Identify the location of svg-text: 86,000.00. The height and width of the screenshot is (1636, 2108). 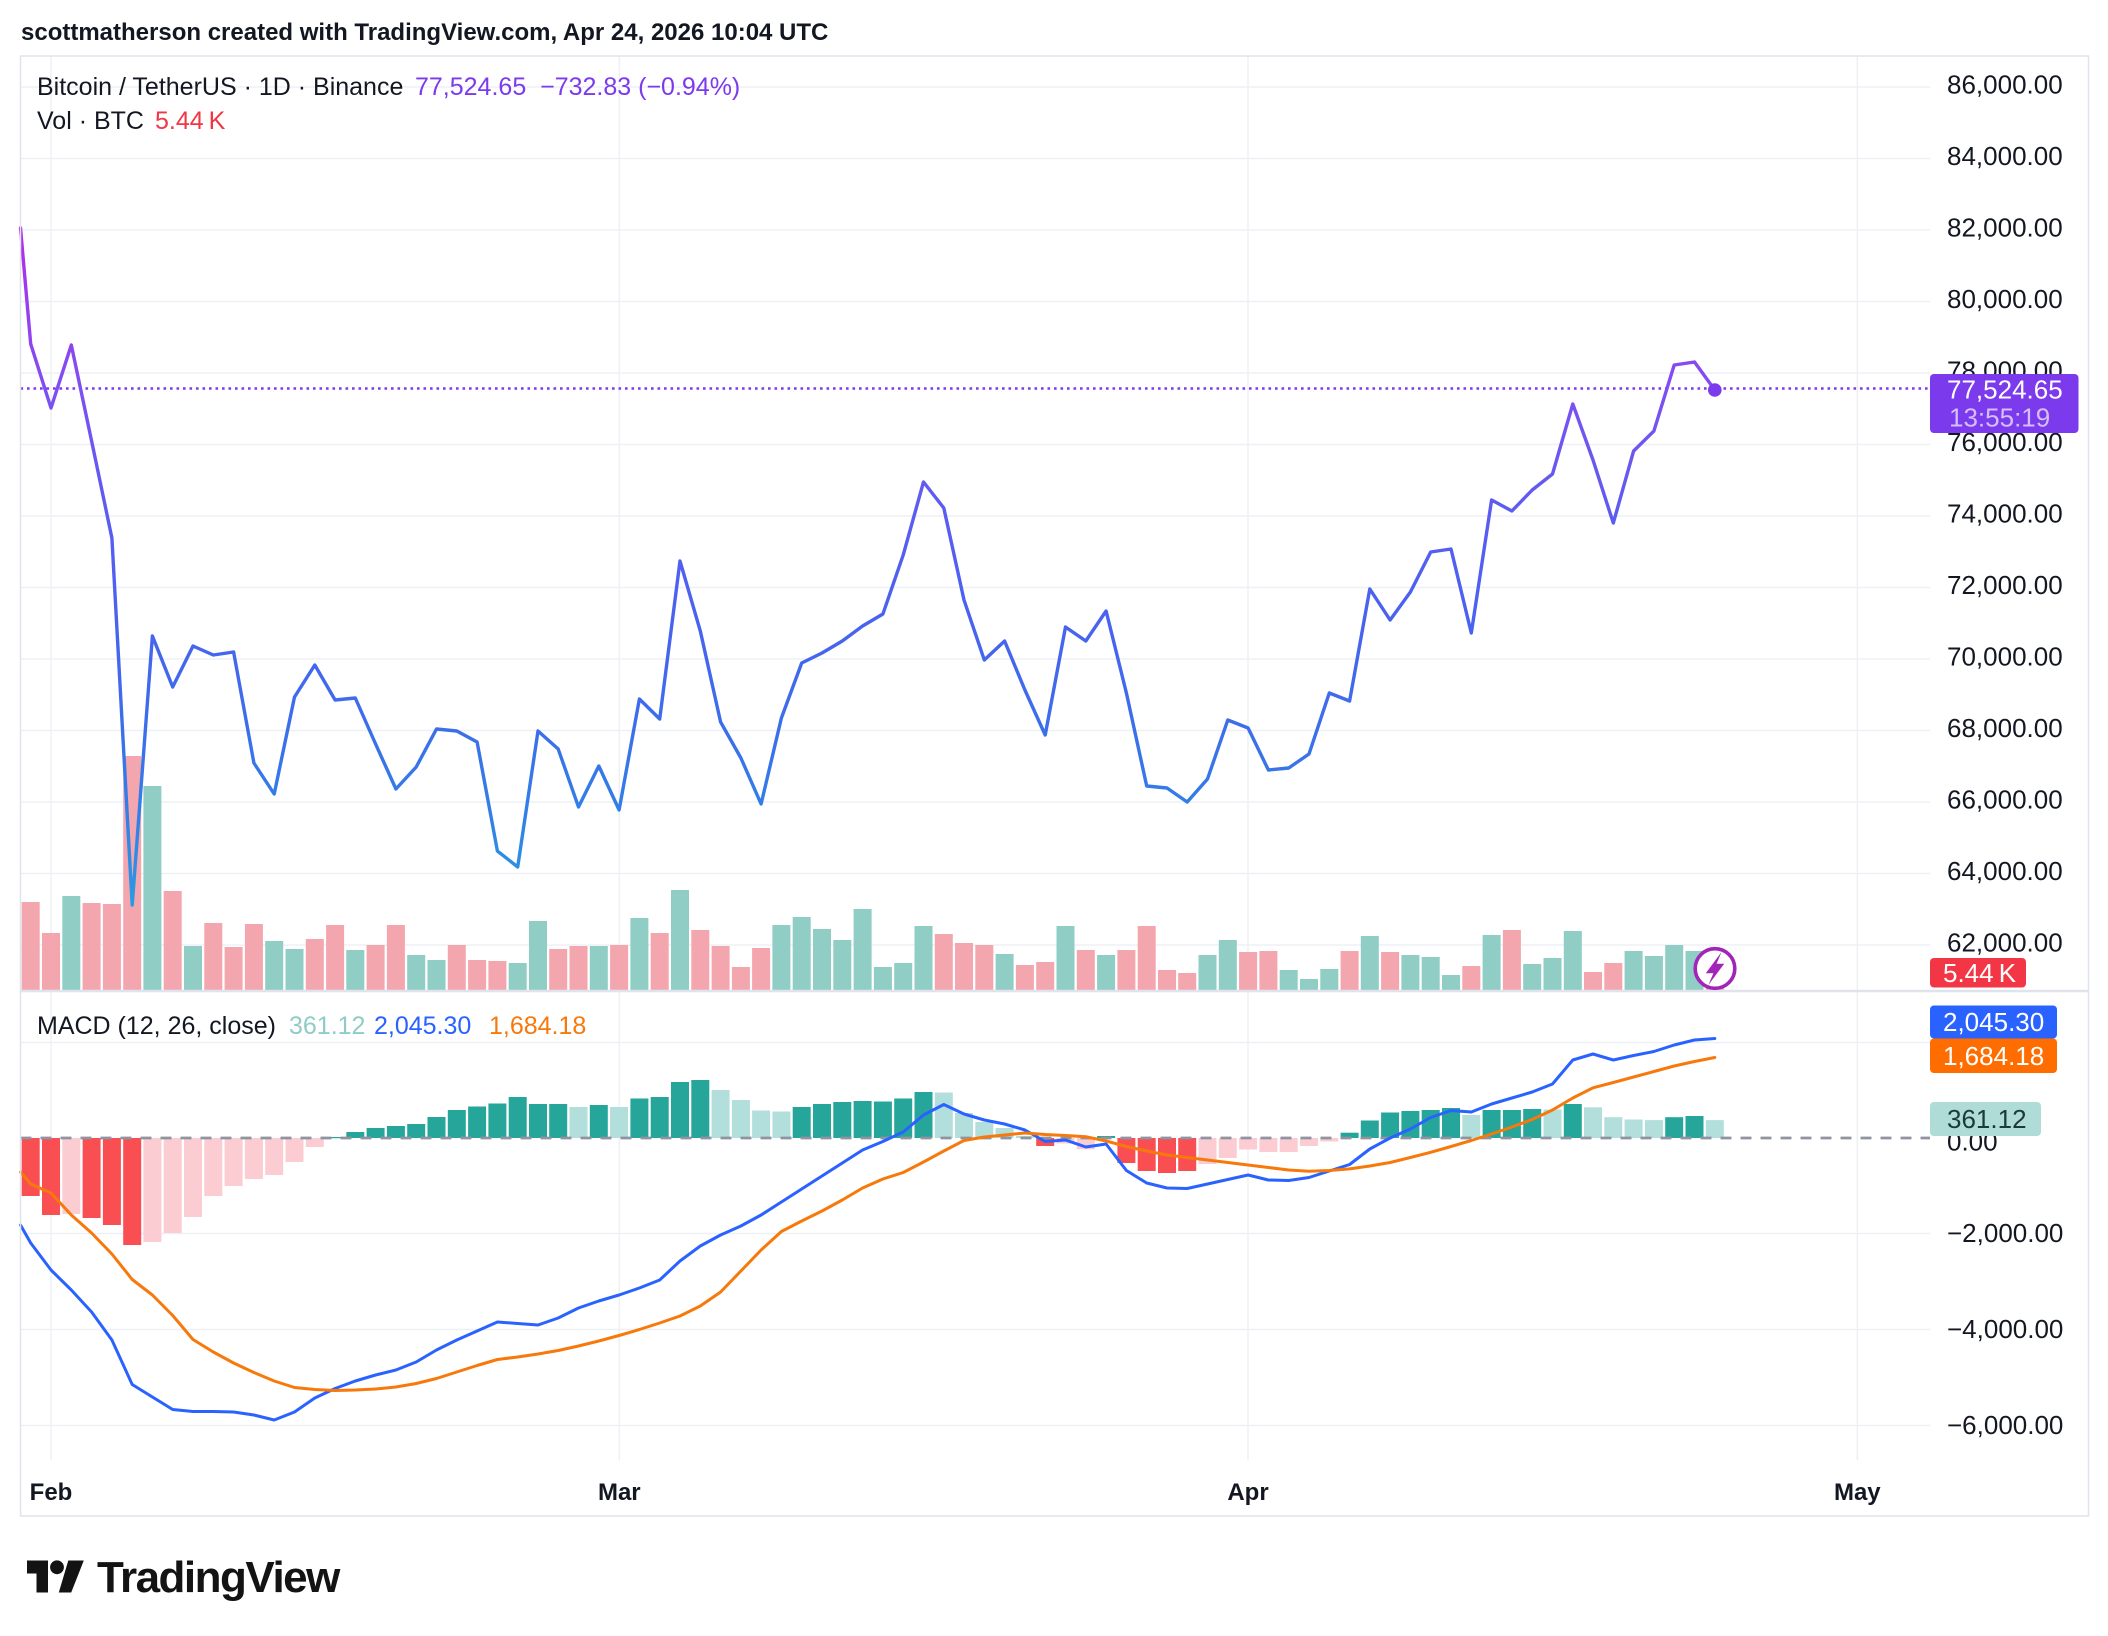
(2005, 85).